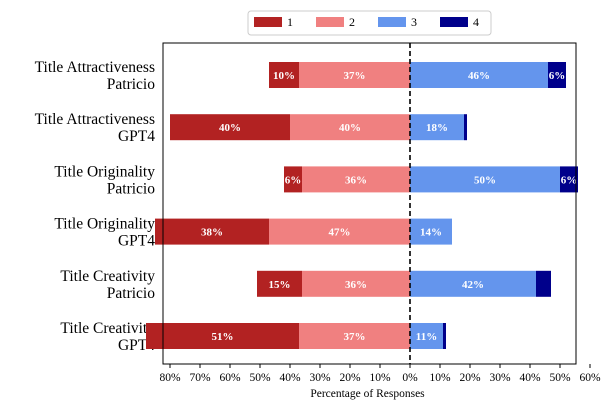  I want to click on bar-value-label: 46%, so click(479, 76).